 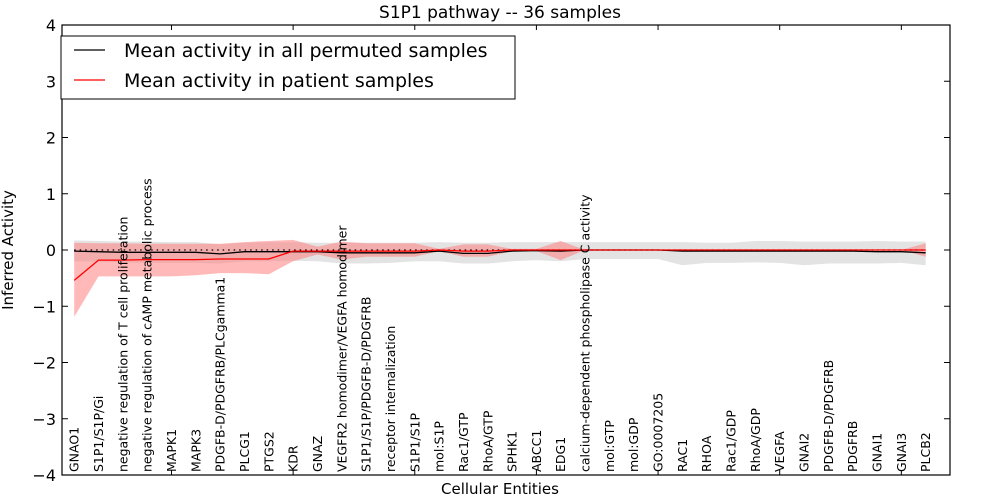 I want to click on x-tick-label: mol:GTP, so click(x=609, y=446).